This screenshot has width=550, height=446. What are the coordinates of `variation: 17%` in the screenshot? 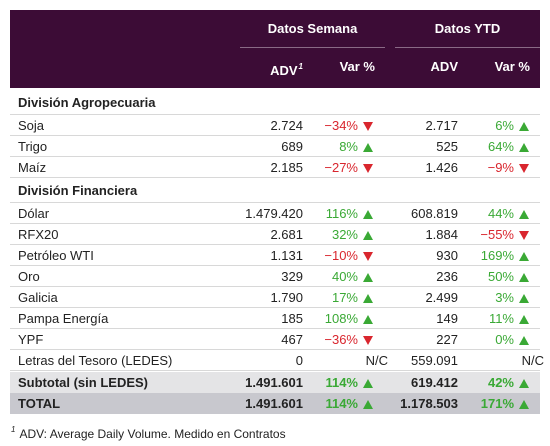 It's located at (352, 297).